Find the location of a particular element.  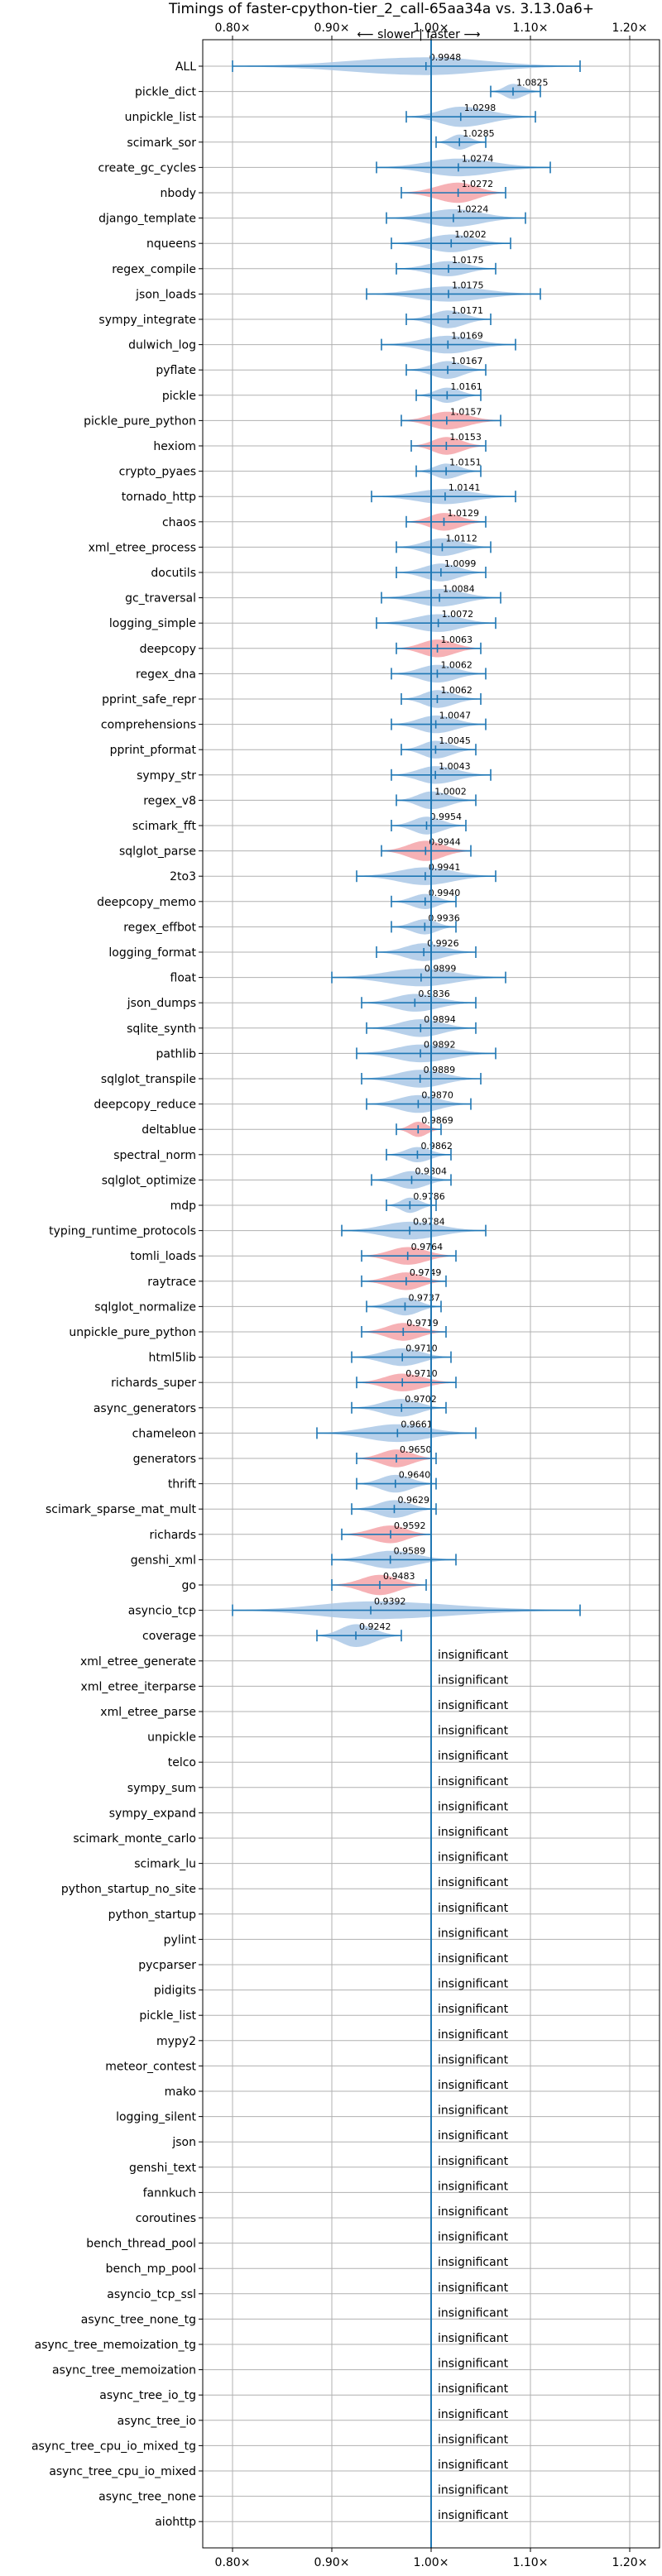

category-label: python_startup_no_site is located at coordinates (128, 1890).